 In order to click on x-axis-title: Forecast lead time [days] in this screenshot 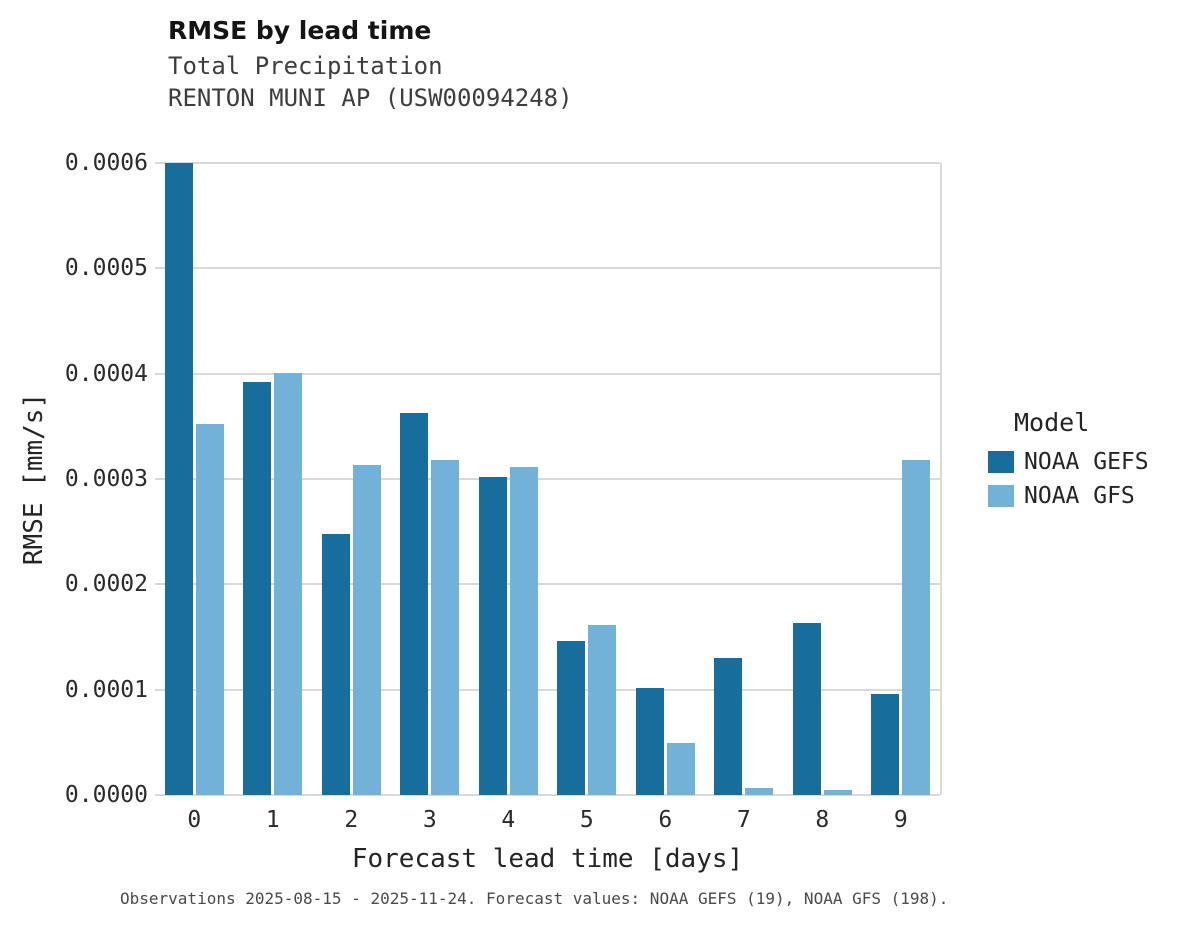, I will do `click(547, 859)`.